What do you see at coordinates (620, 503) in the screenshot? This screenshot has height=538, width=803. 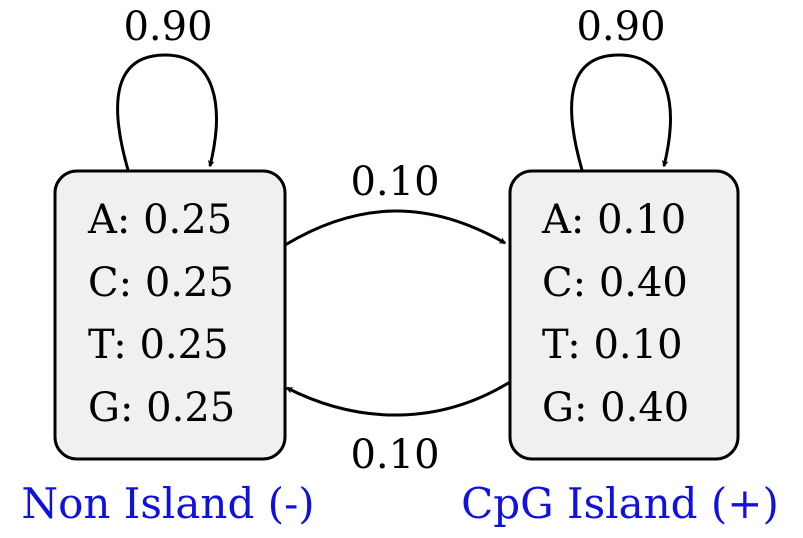 I see `state-name-cpg-island: CpG Island (+)` at bounding box center [620, 503].